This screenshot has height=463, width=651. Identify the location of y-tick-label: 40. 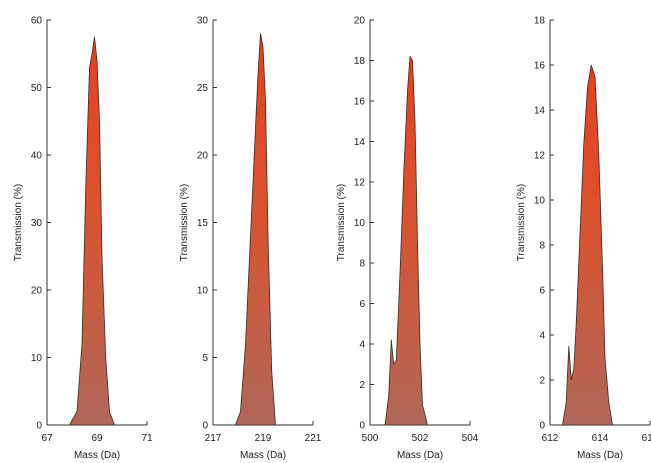
(37, 156).